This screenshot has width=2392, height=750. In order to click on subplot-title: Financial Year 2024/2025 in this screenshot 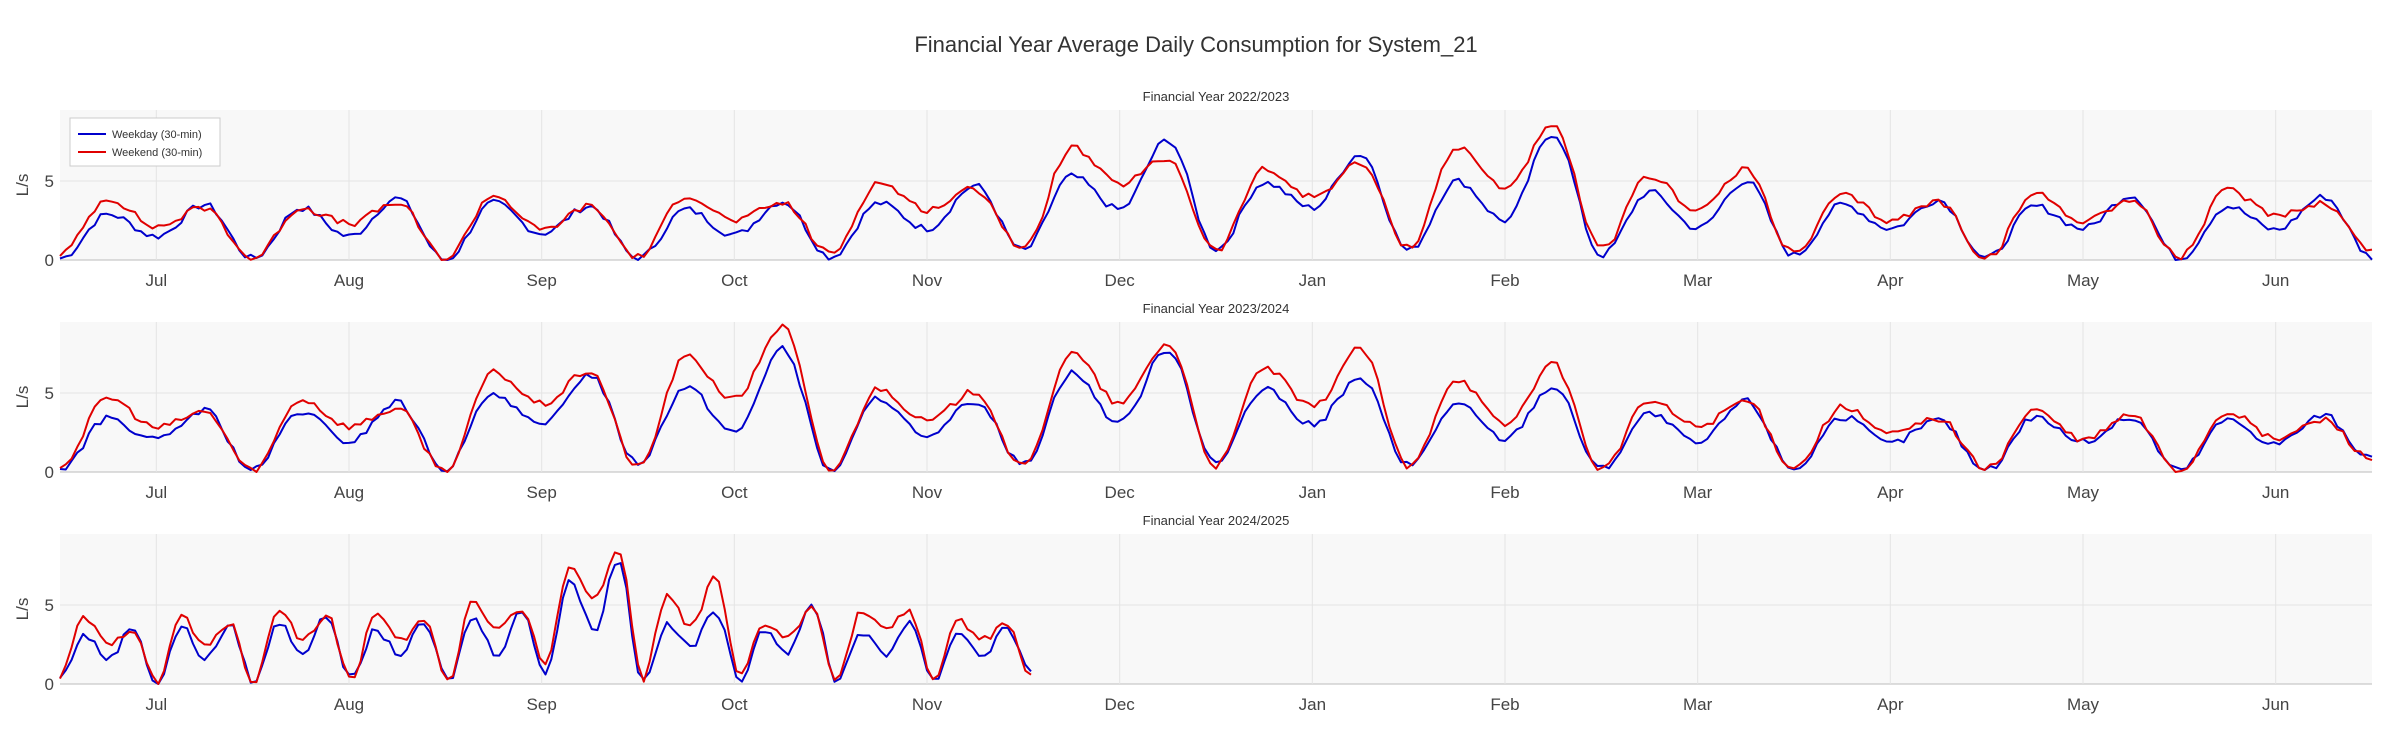, I will do `click(1216, 520)`.